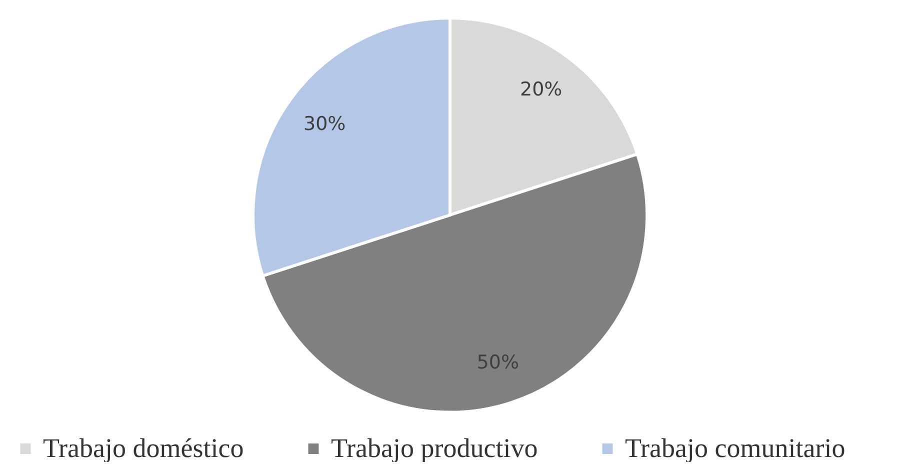 The height and width of the screenshot is (467, 901). Describe the element at coordinates (324, 123) in the screenshot. I see `data-label: 30%` at that location.